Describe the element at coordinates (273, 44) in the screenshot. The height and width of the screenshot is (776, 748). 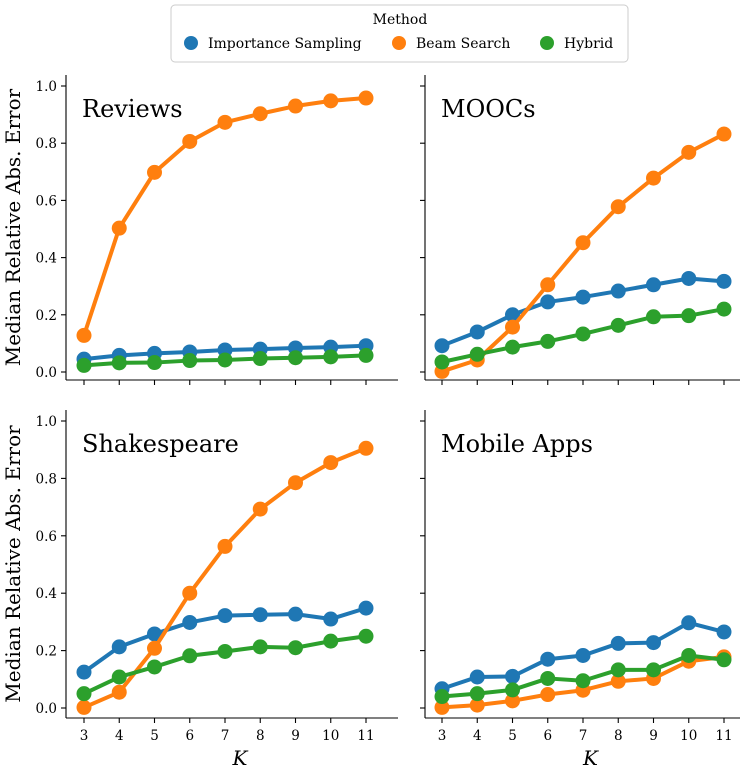
I see `legend-item-importance-sampling: Importance Sampling` at that location.